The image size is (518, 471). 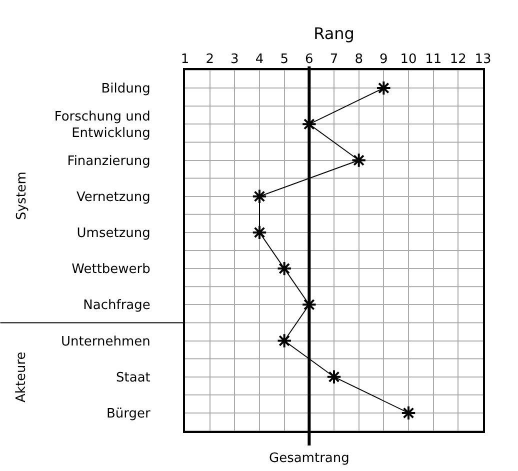 What do you see at coordinates (125, 89) in the screenshot?
I see `y-tick-label: Bildung` at bounding box center [125, 89].